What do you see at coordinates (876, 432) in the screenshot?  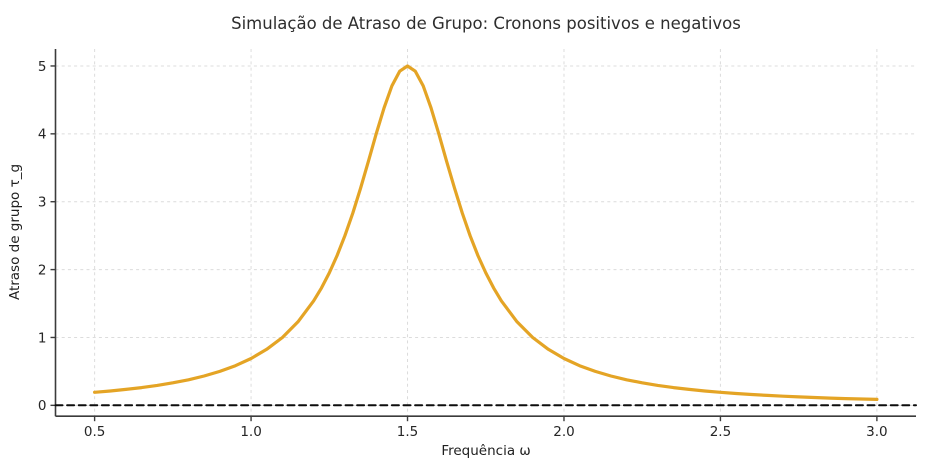 I see `x-tick-label: 3.0` at bounding box center [876, 432].